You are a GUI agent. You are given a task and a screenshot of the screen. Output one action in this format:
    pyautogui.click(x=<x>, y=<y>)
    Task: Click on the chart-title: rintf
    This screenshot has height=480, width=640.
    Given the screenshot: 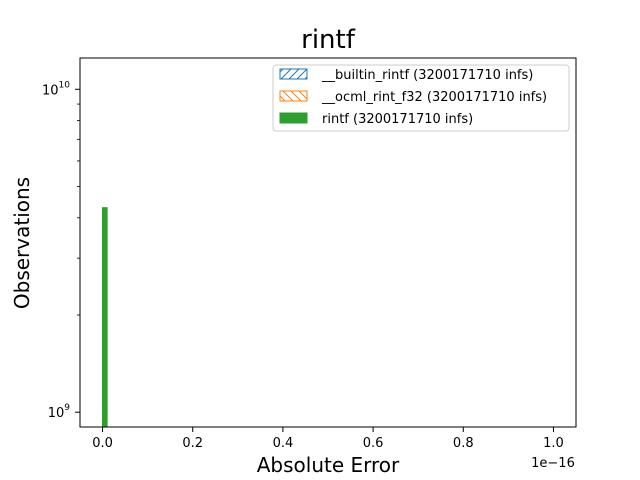 What is the action you would take?
    pyautogui.click(x=328, y=40)
    